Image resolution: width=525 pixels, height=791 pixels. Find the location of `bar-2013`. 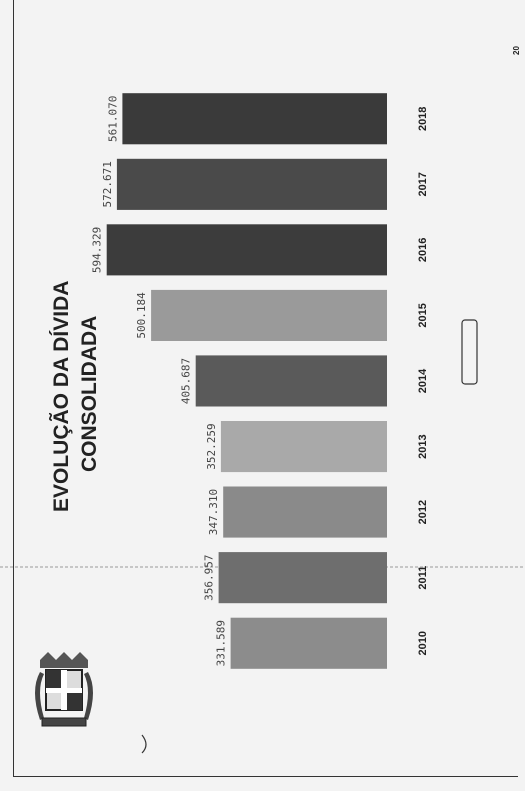

bar-2013 is located at coordinates (304, 446).